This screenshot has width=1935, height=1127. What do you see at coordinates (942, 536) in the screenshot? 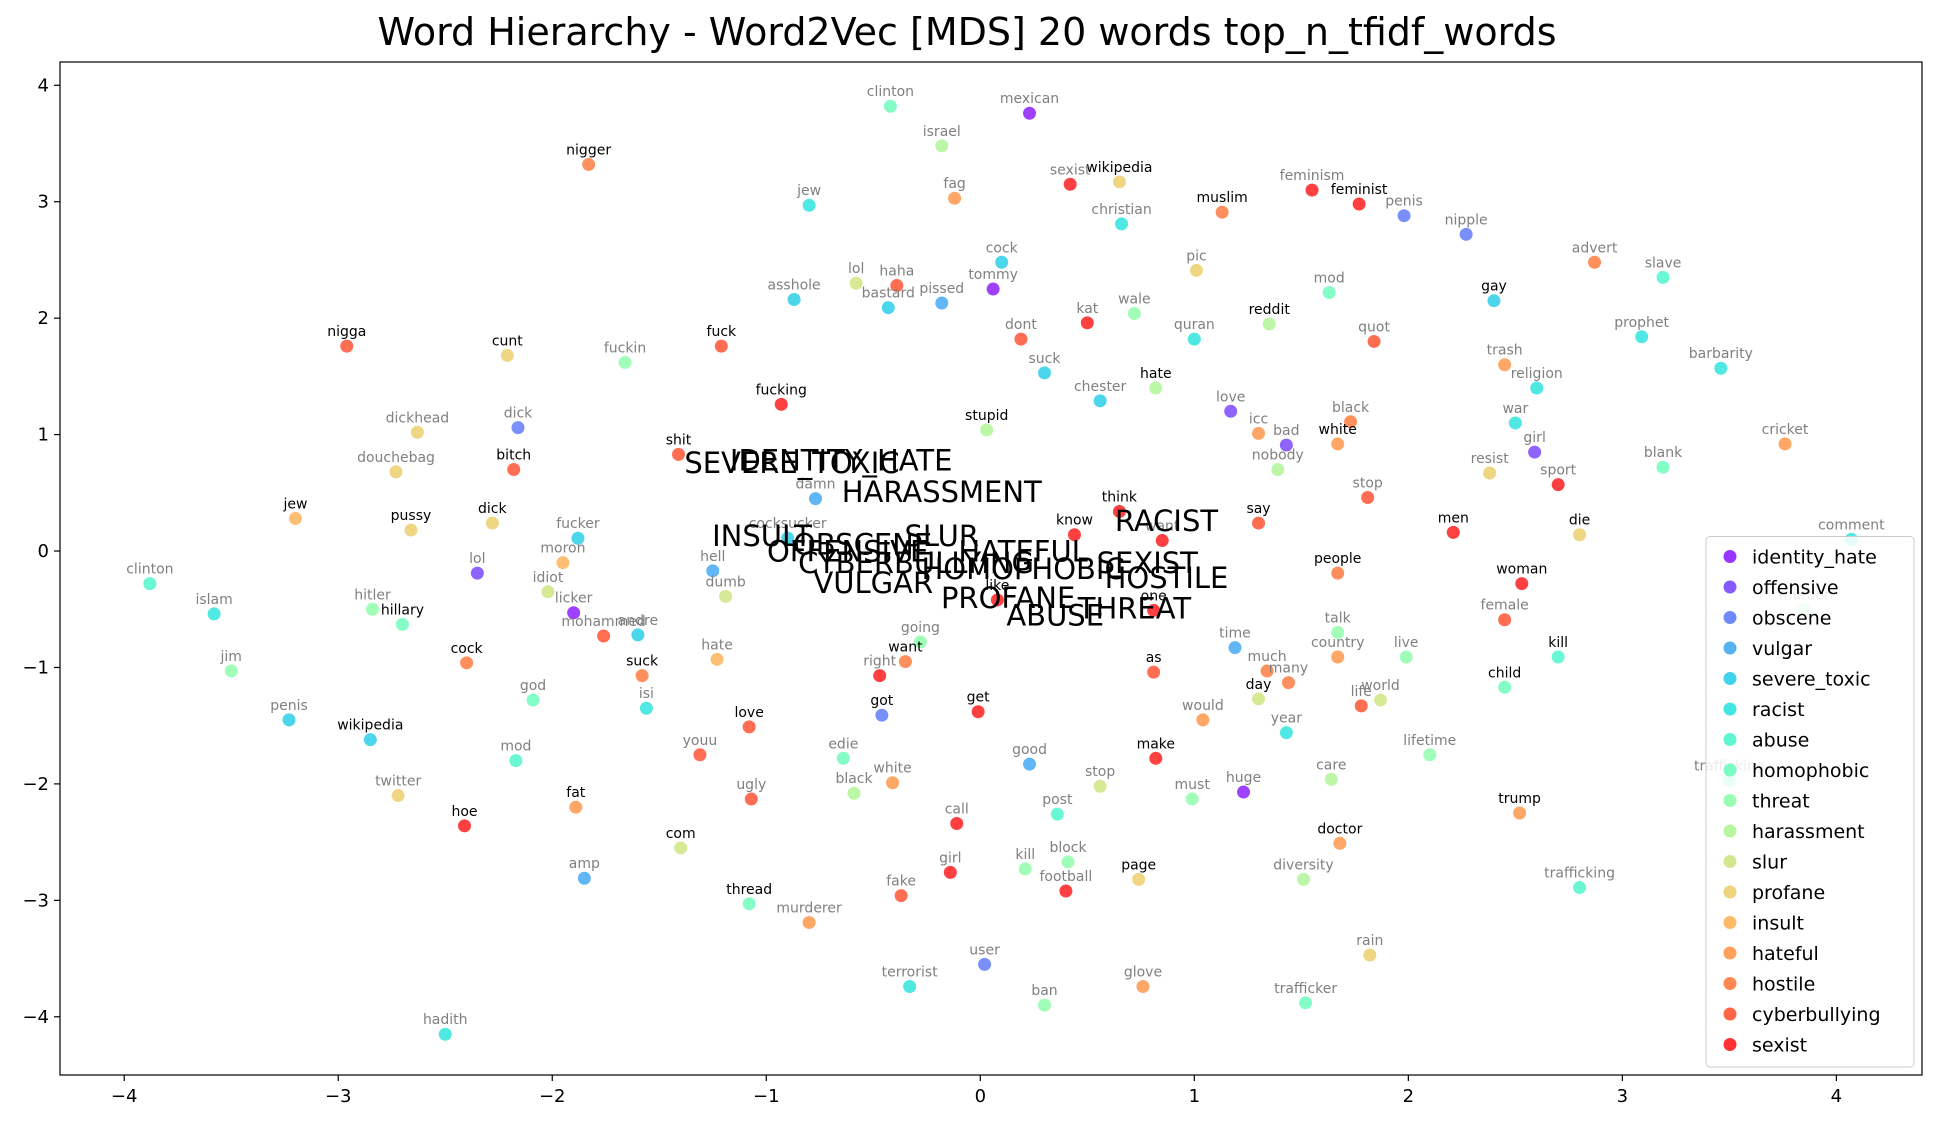
I see `category-label: SLUR` at bounding box center [942, 536].